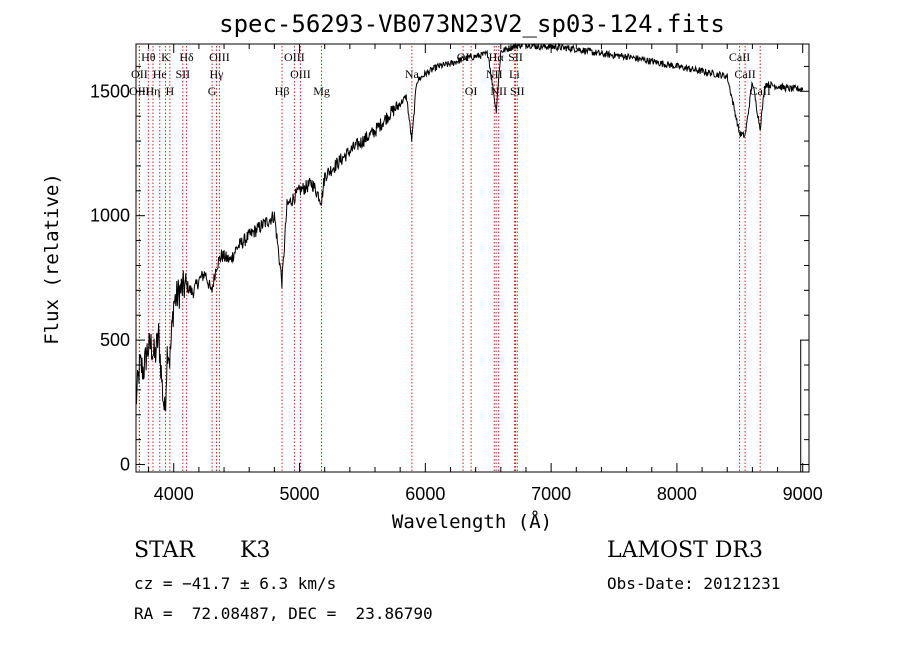 This screenshot has height=649, width=900. Describe the element at coordinates (321, 91) in the screenshot. I see `spectral-line-label: Mg` at that location.